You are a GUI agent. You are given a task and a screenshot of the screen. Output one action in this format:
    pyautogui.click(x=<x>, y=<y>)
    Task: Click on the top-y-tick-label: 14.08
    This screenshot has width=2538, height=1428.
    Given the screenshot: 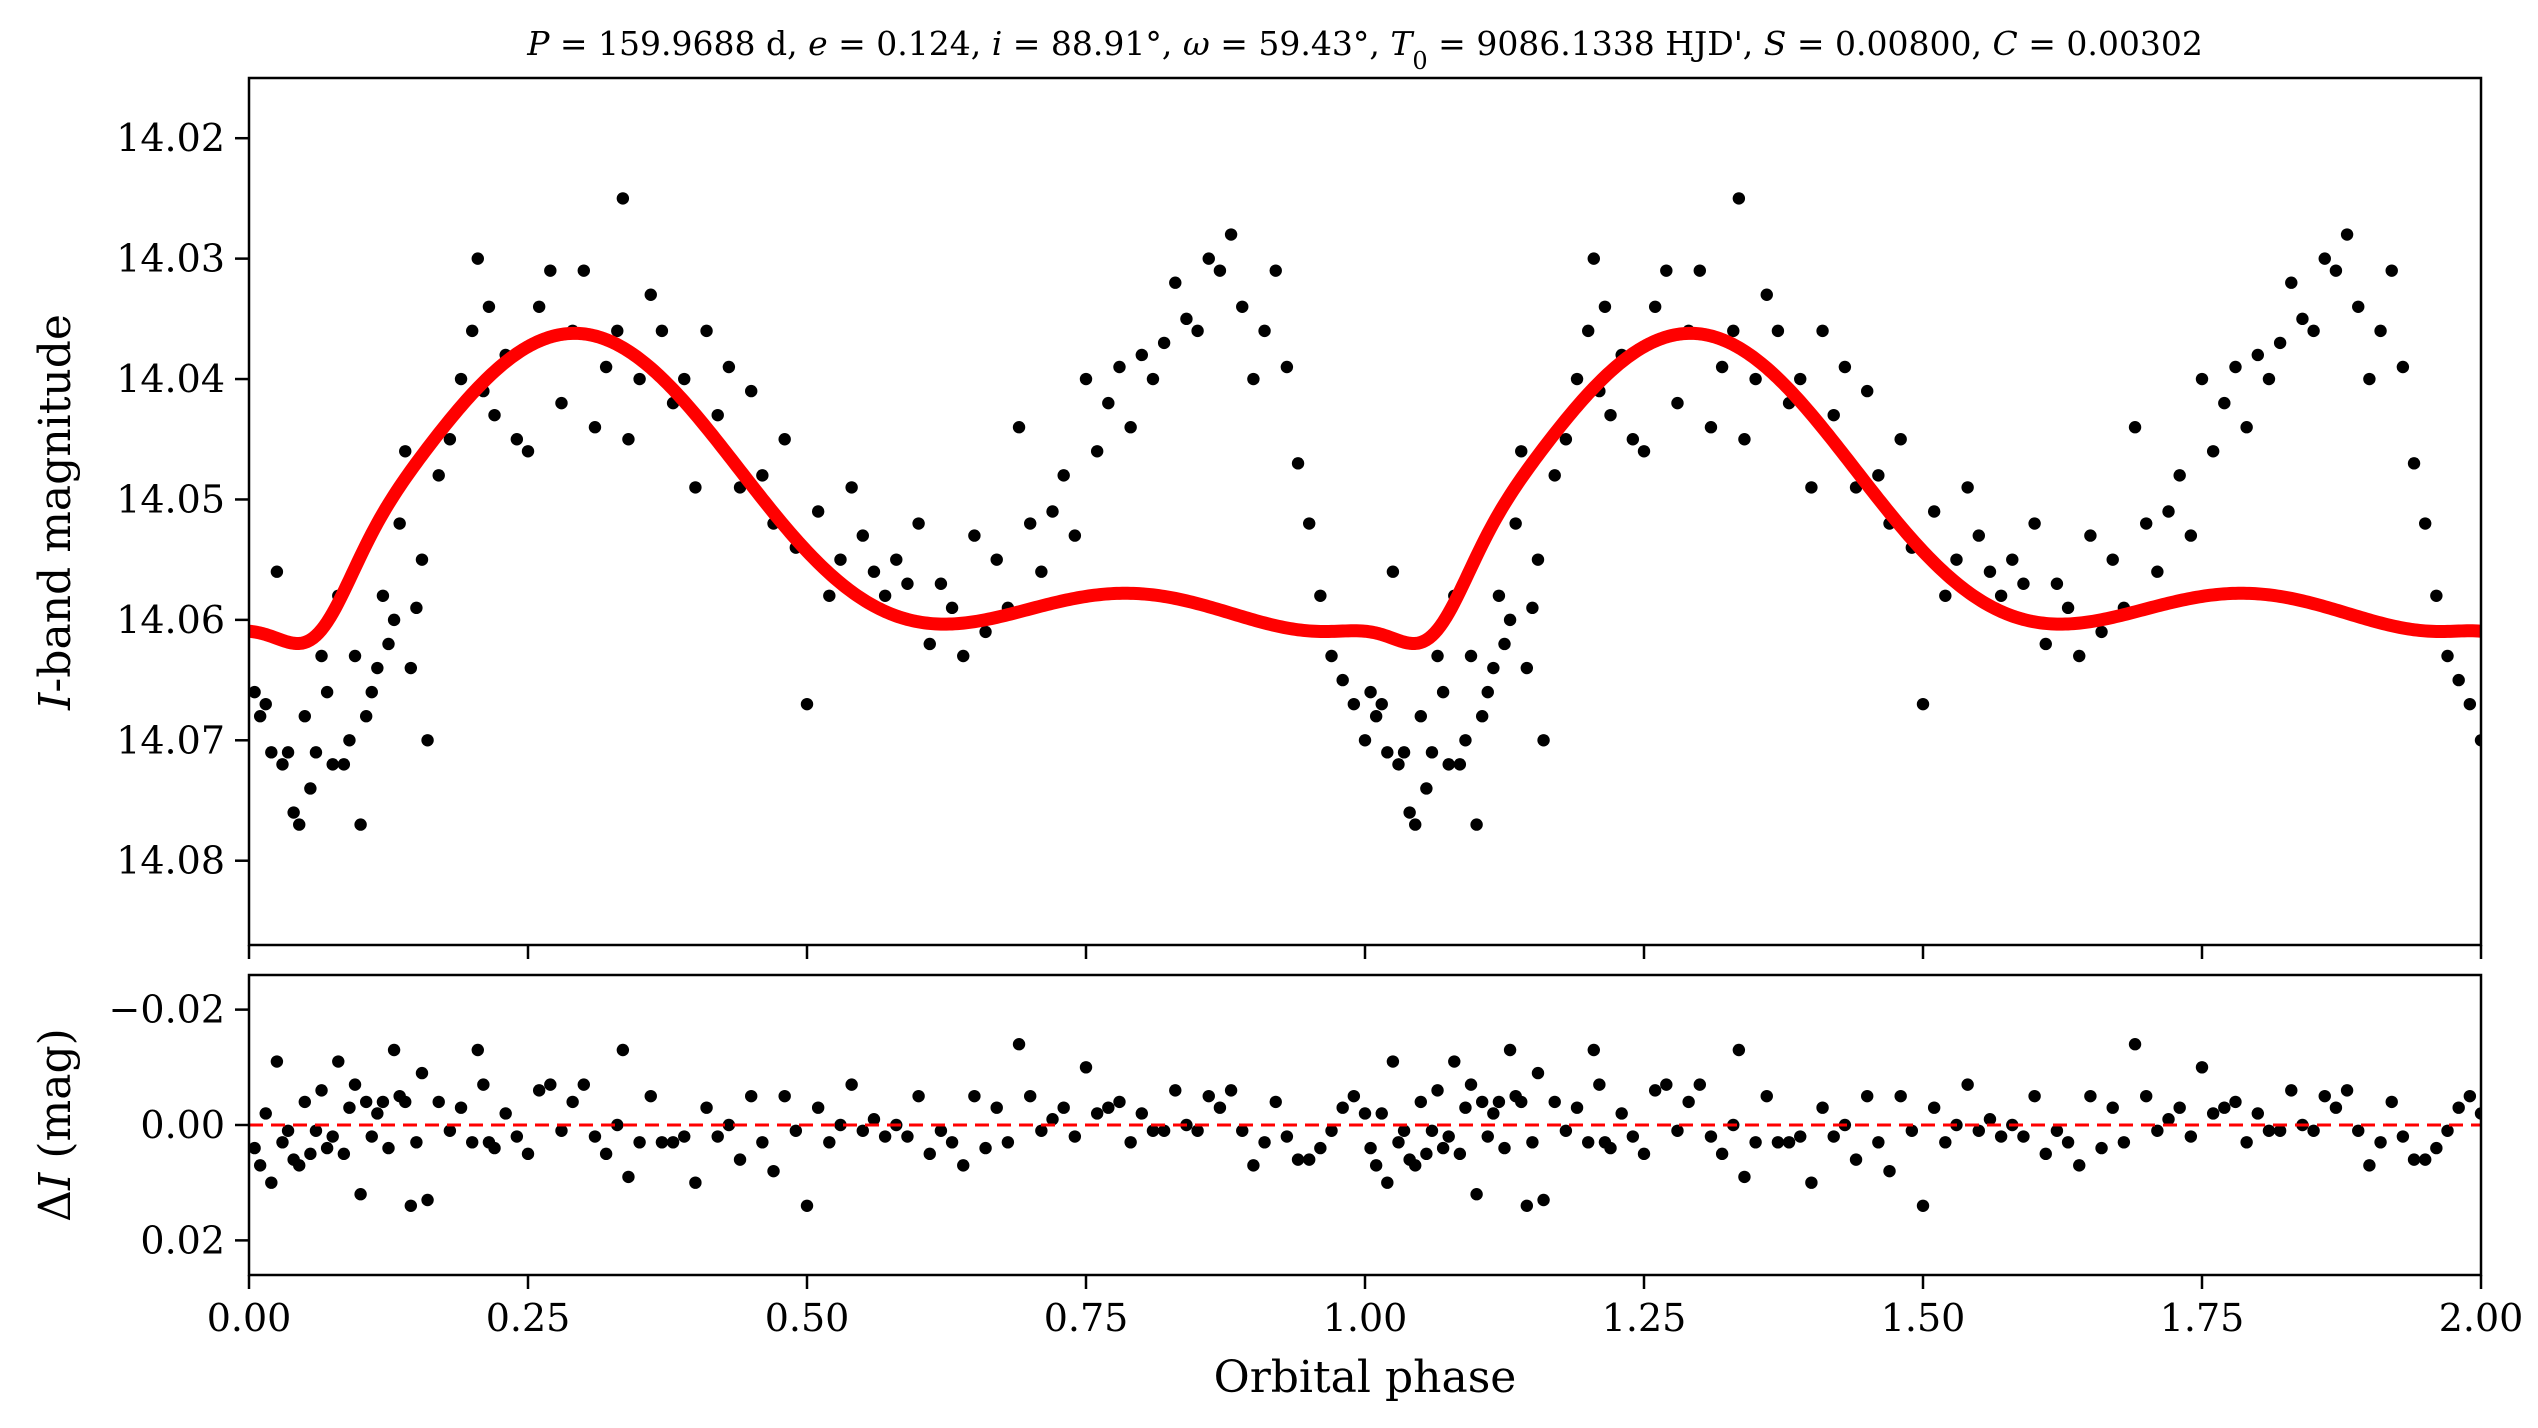 What is the action you would take?
    pyautogui.click(x=170, y=861)
    